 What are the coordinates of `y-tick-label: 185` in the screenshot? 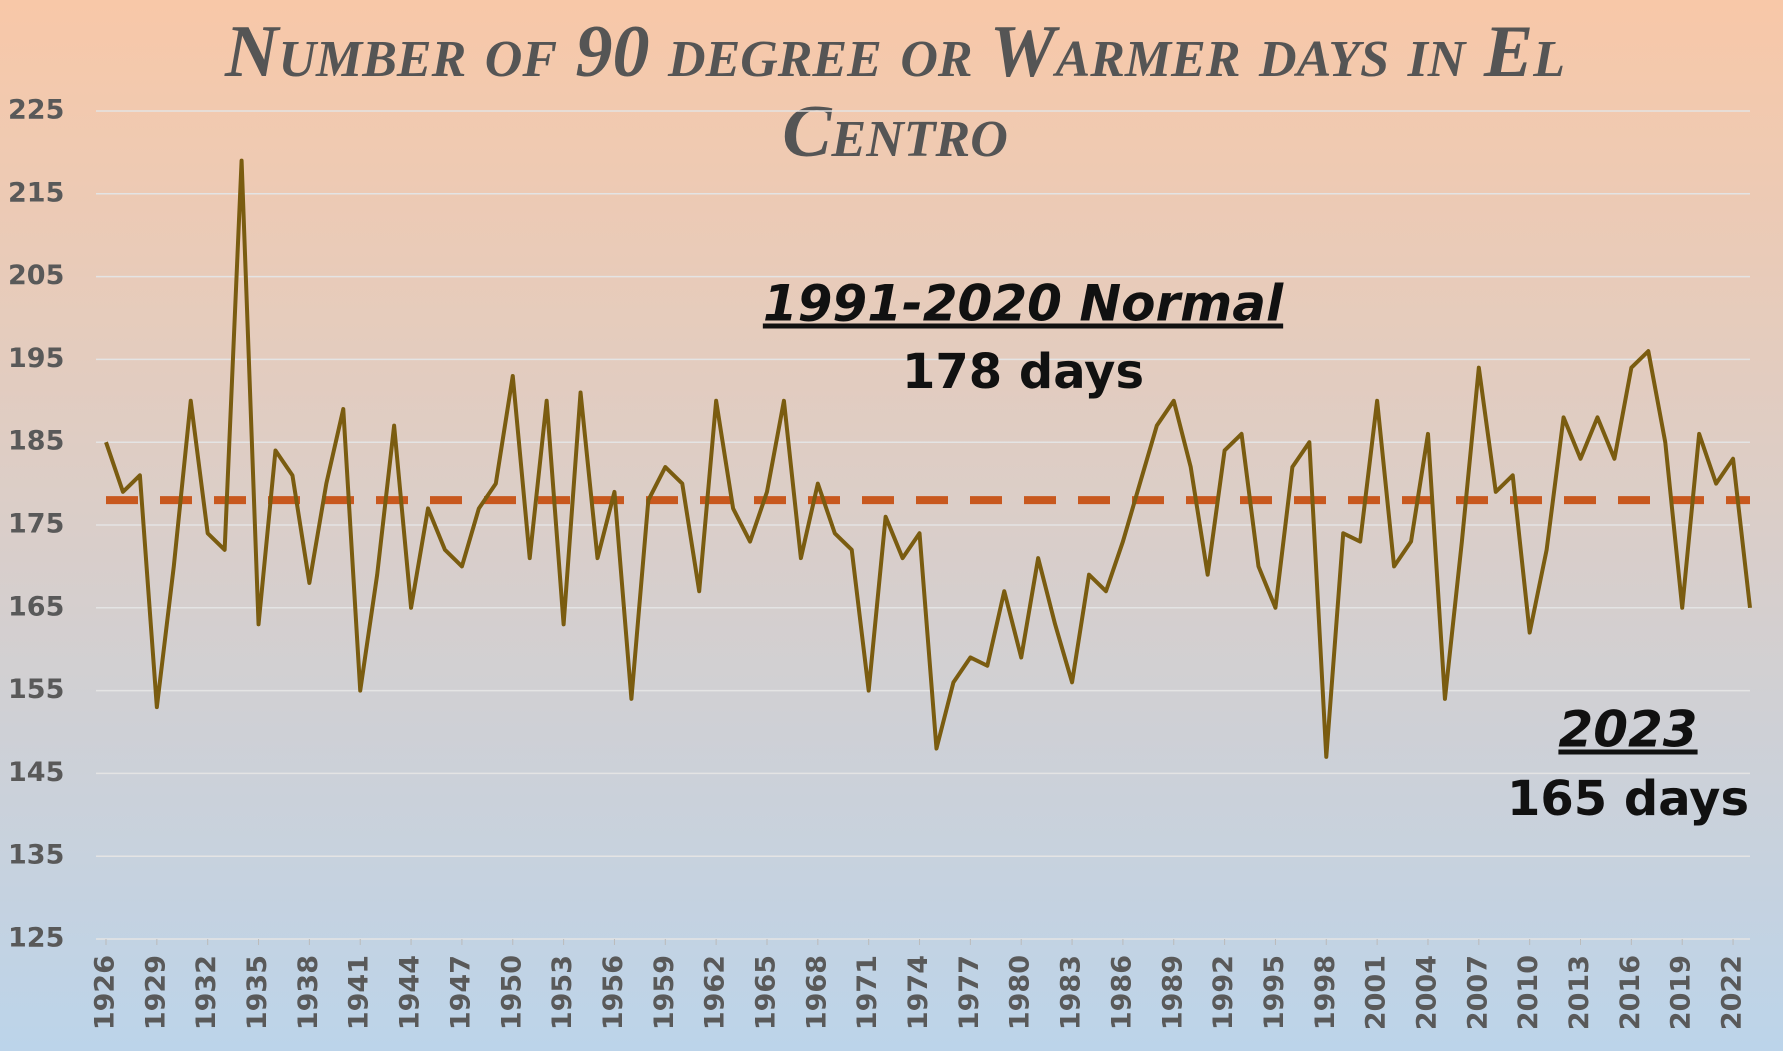 It's located at (36, 441).